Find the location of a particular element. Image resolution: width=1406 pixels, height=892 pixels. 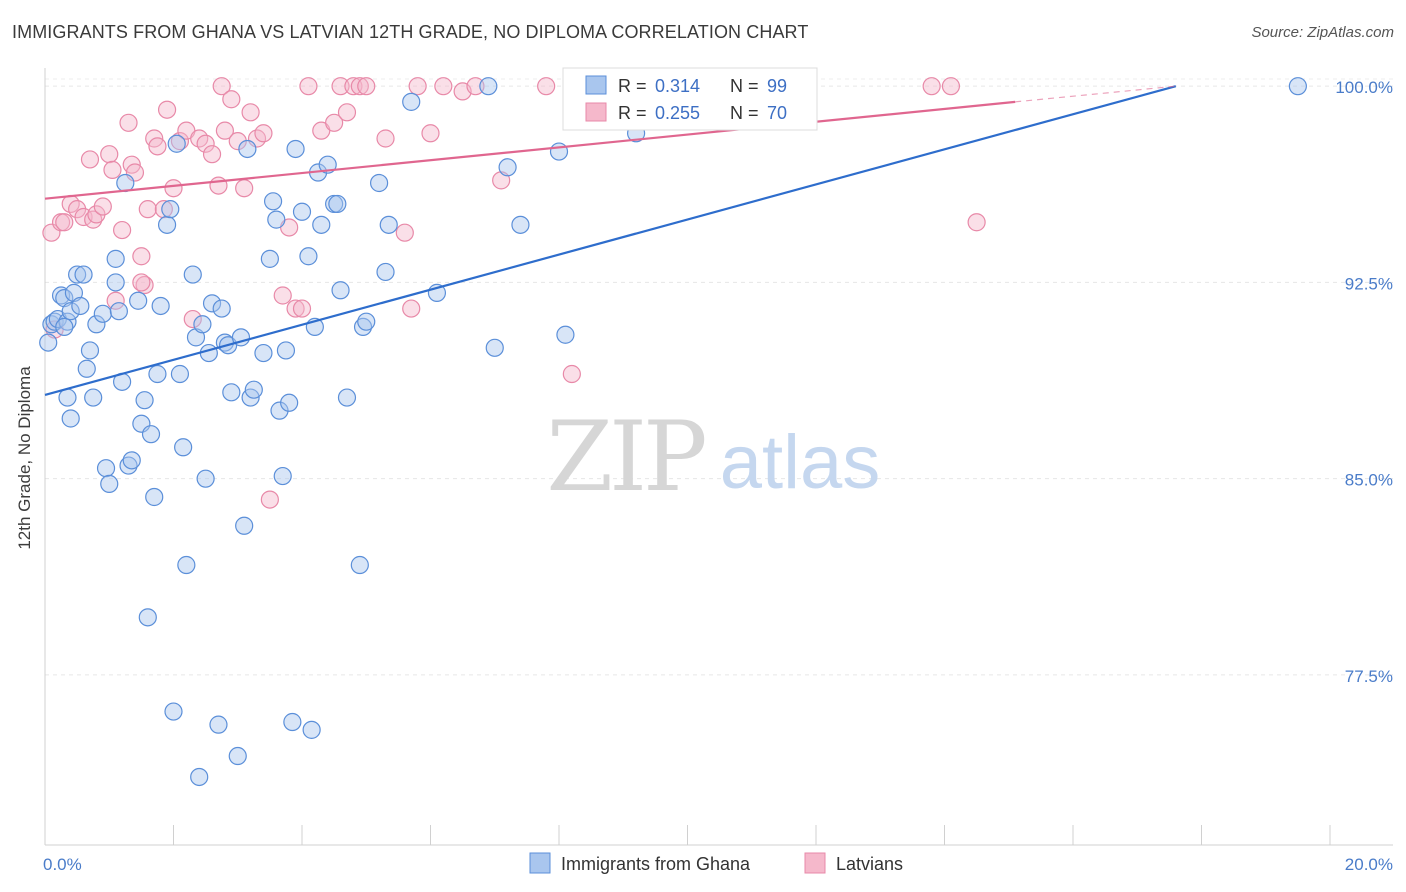

source-label: Source: ZipAtlas.com is located at coordinates (1322, 32).